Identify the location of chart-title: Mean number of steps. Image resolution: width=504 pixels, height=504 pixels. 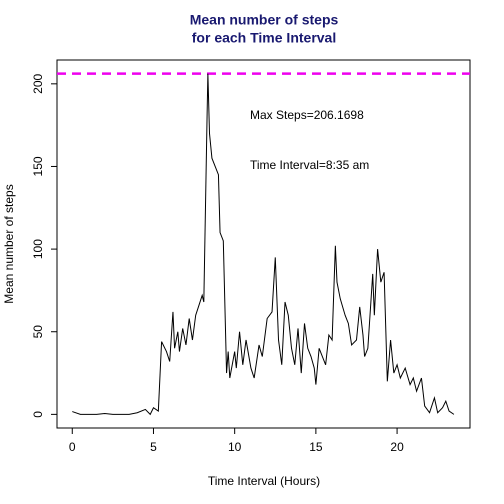
(264, 20).